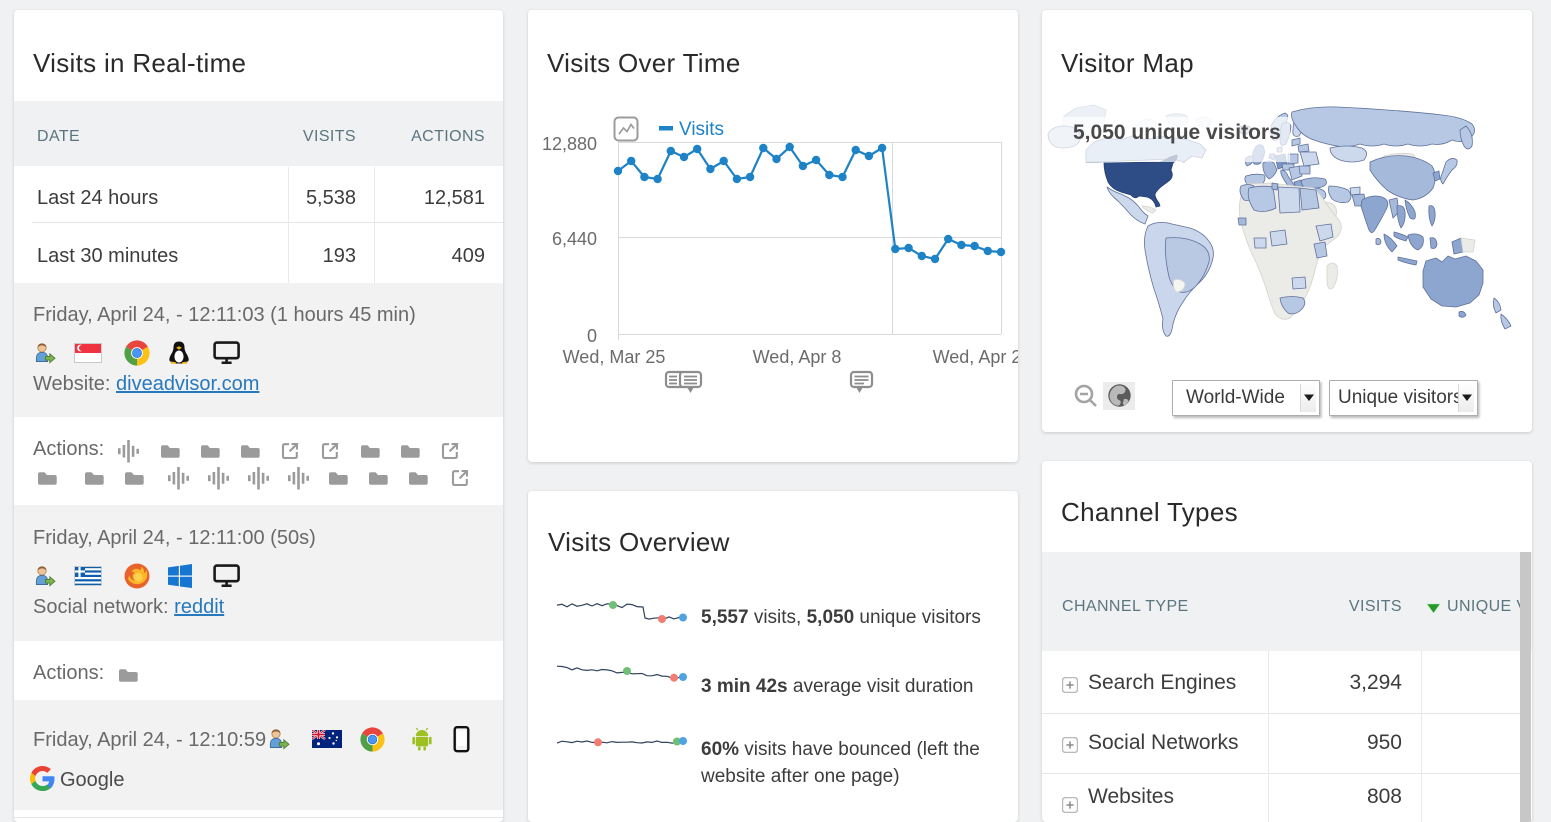 The height and width of the screenshot is (822, 1551). What do you see at coordinates (569, 144) in the screenshot?
I see `svg-text: 12,880` at bounding box center [569, 144].